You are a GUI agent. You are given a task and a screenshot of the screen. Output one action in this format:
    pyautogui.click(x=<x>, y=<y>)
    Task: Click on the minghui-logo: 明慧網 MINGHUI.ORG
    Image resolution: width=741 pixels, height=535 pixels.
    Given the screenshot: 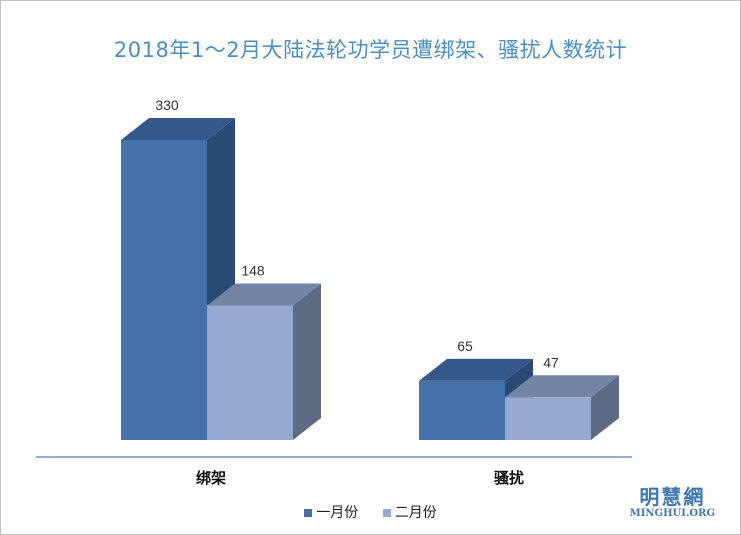 What is the action you would take?
    pyautogui.click(x=672, y=500)
    